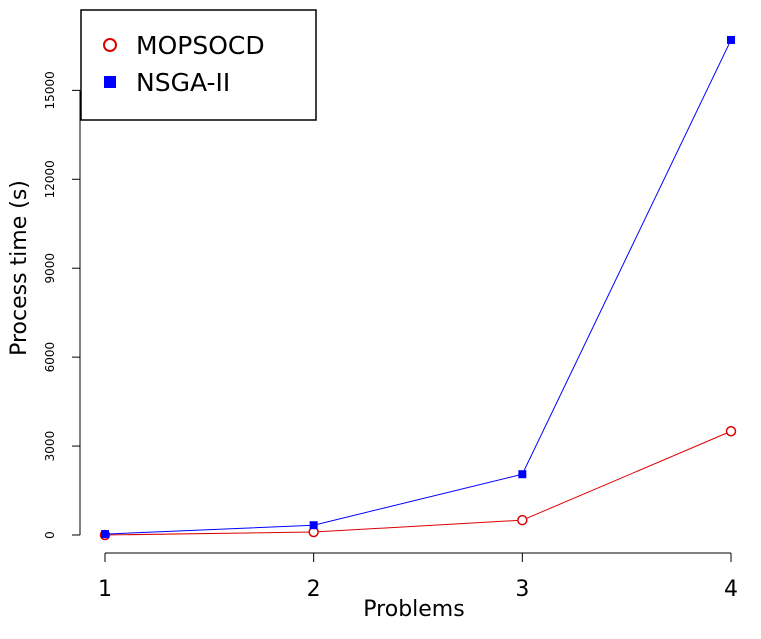  I want to click on y-tick-label: 15000, so click(50, 90).